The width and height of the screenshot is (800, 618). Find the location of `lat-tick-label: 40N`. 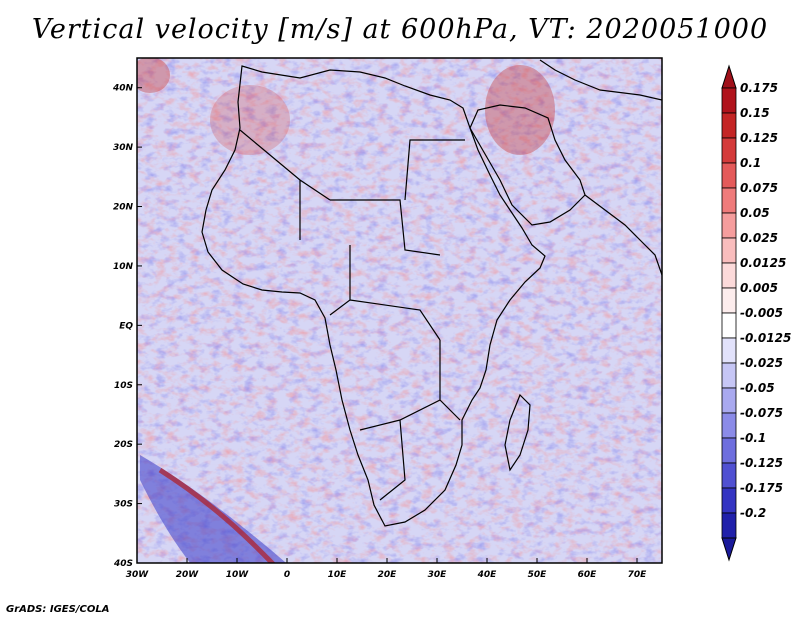

lat-tick-label: 40N is located at coordinates (123, 89).